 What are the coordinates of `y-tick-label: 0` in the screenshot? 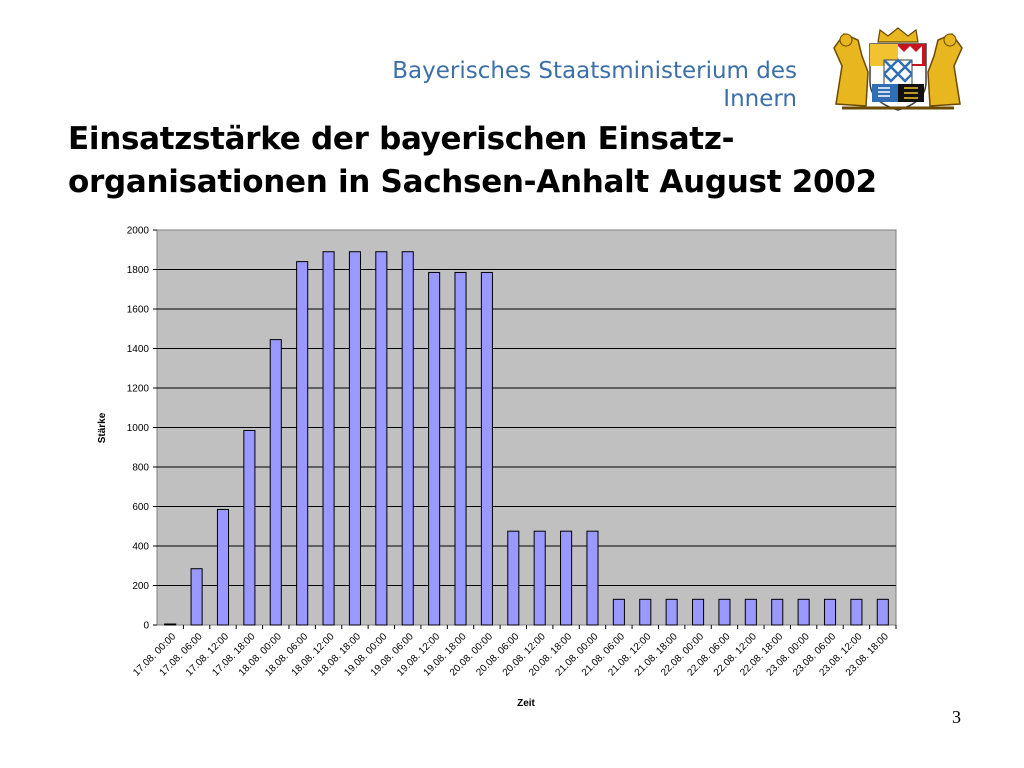 It's located at (146, 626).